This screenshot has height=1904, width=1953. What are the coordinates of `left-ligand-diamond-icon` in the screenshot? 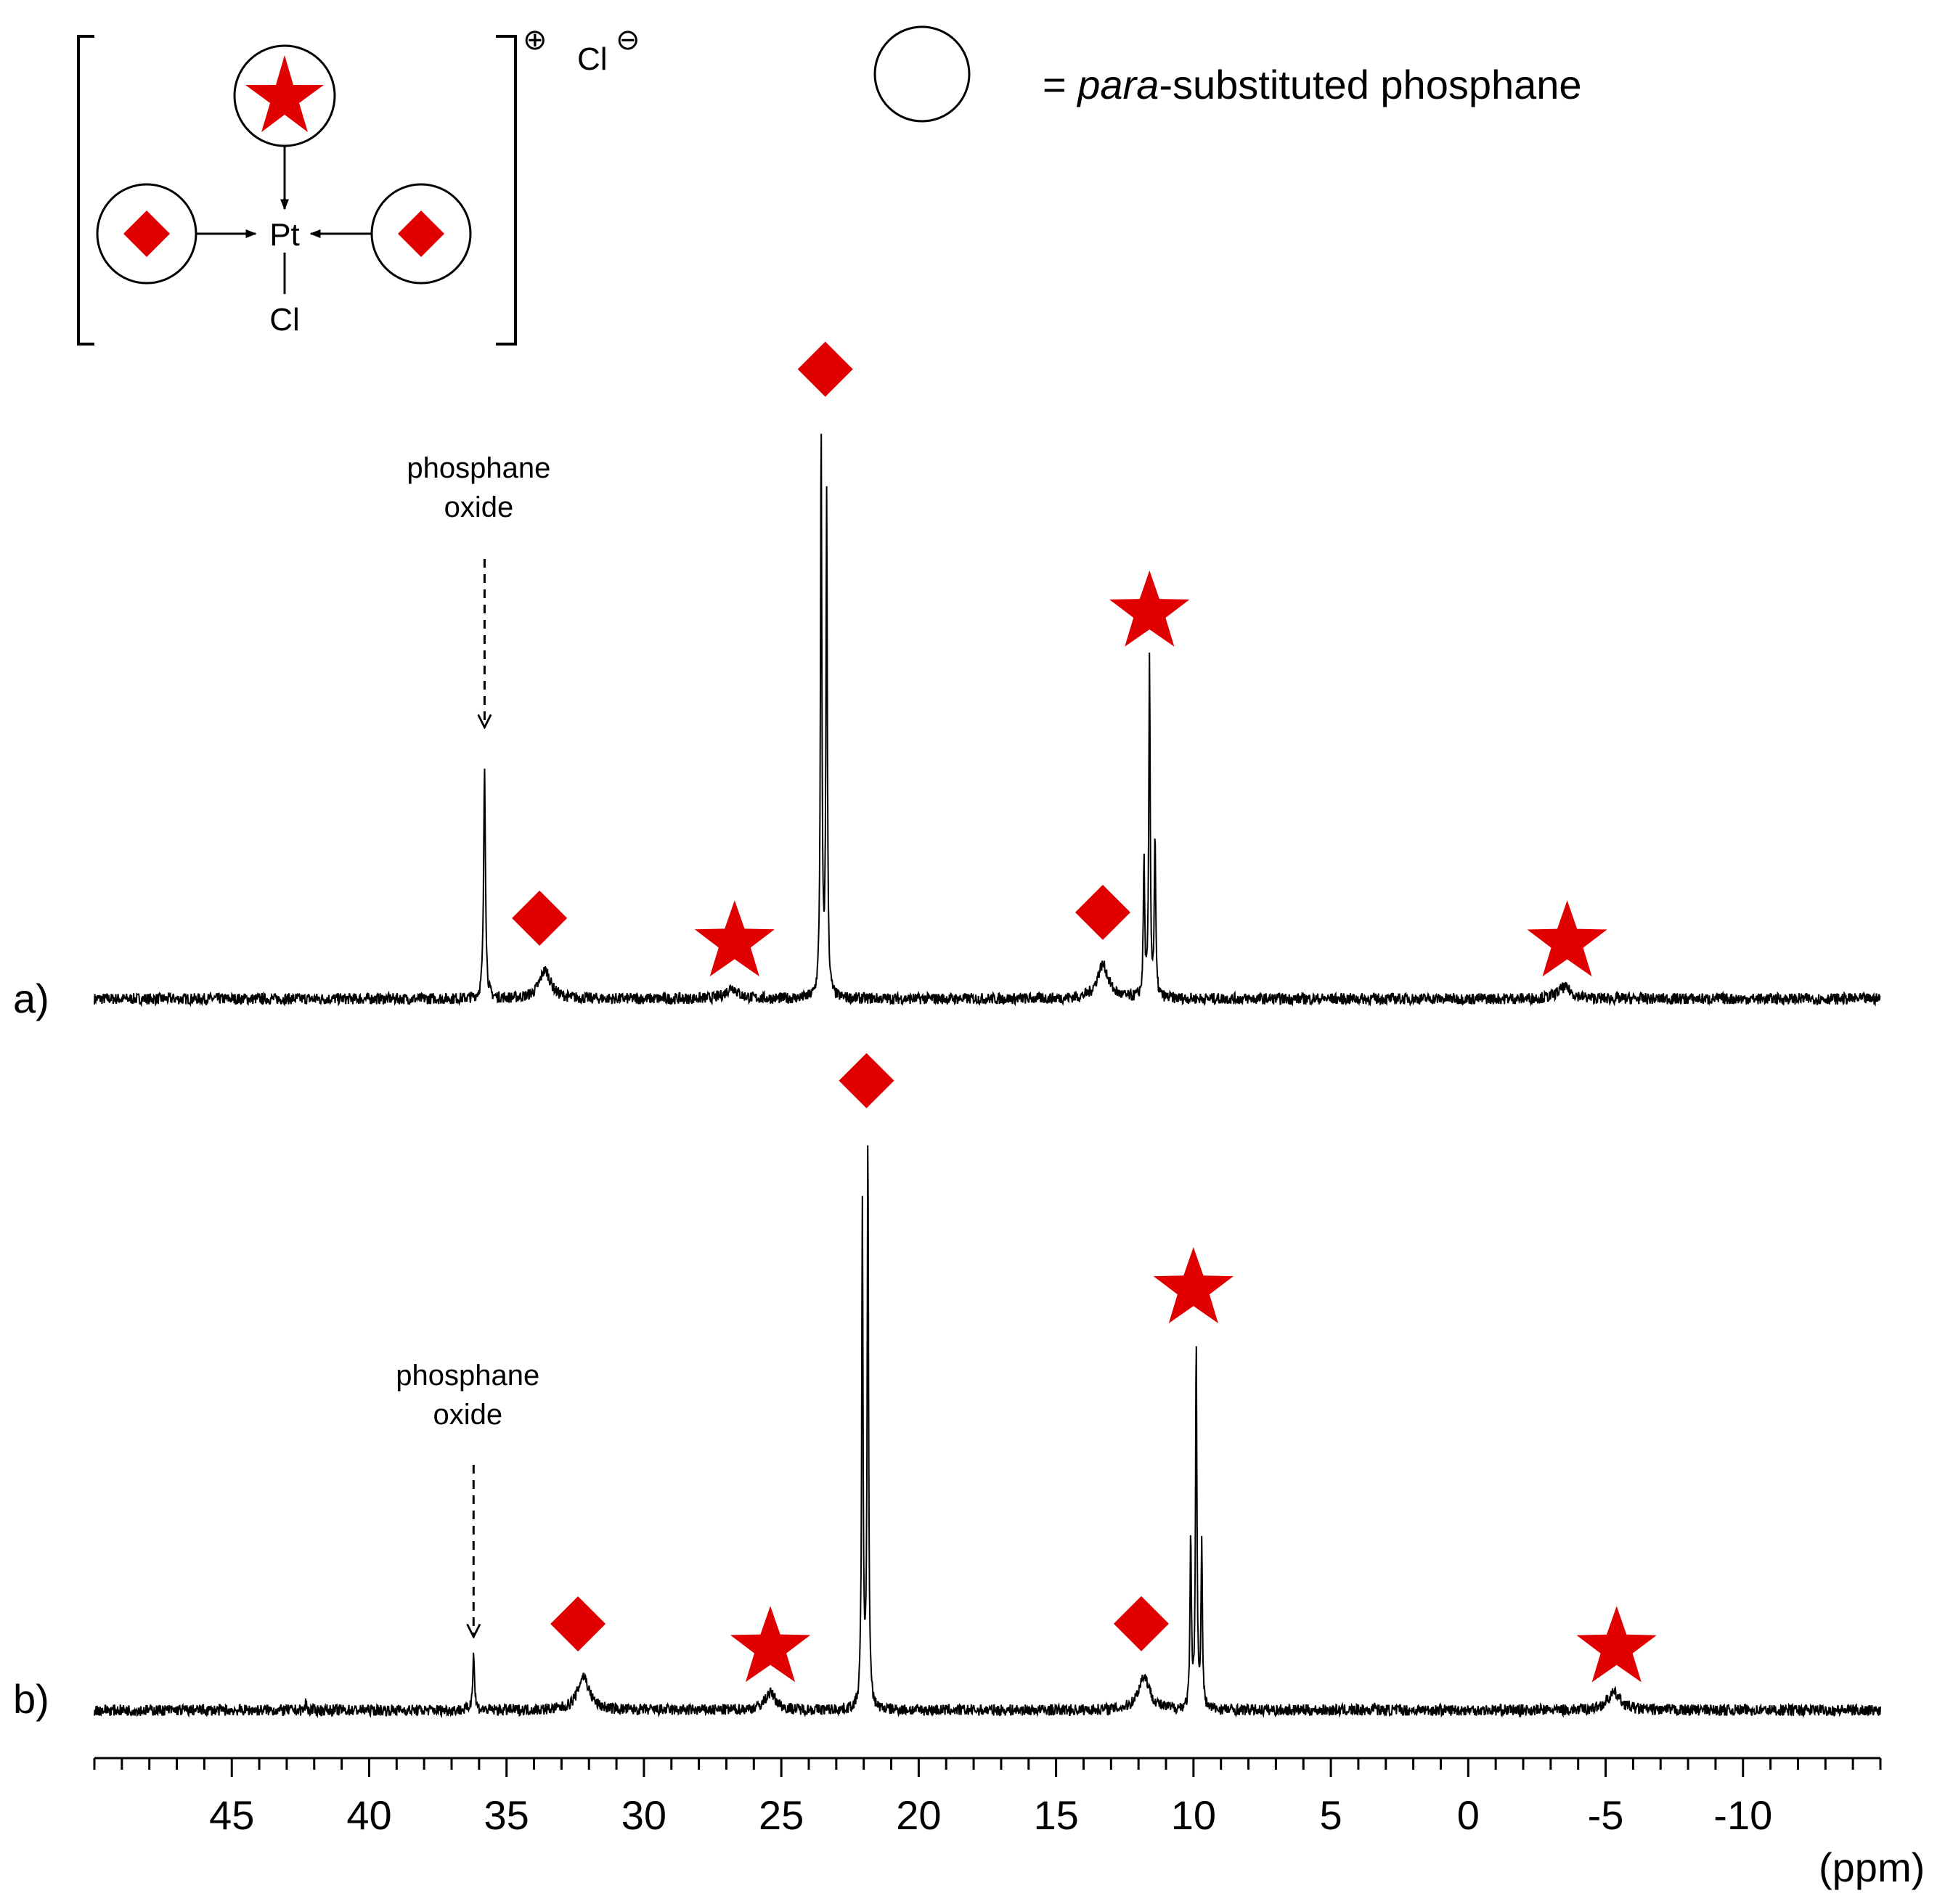 It's located at (147, 234).